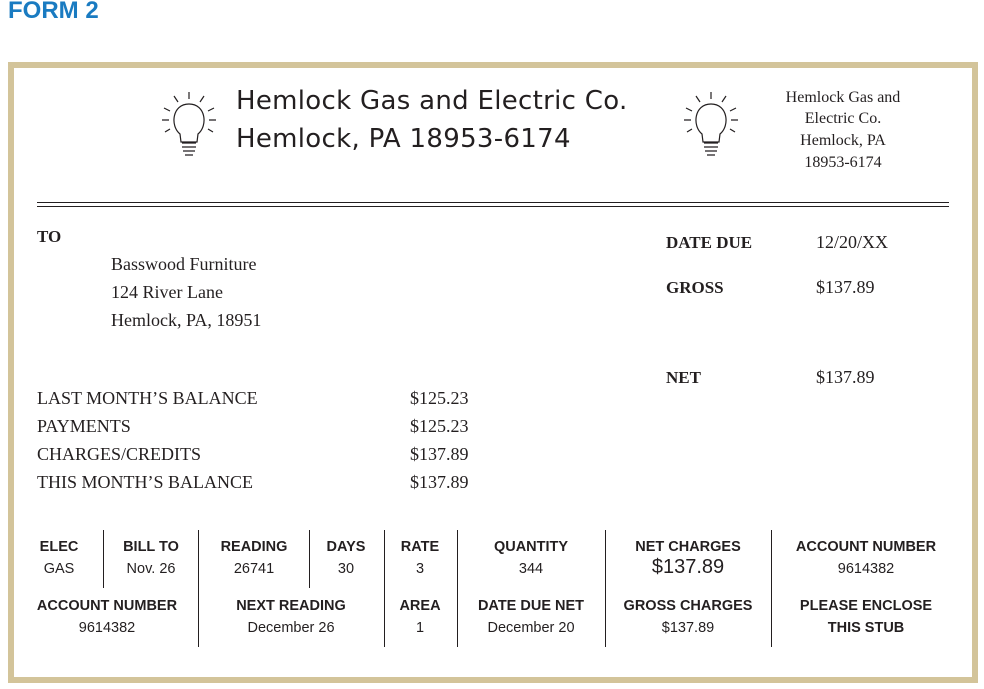  Describe the element at coordinates (709, 242) in the screenshot. I see `date-due-label: DATE DUE` at that location.